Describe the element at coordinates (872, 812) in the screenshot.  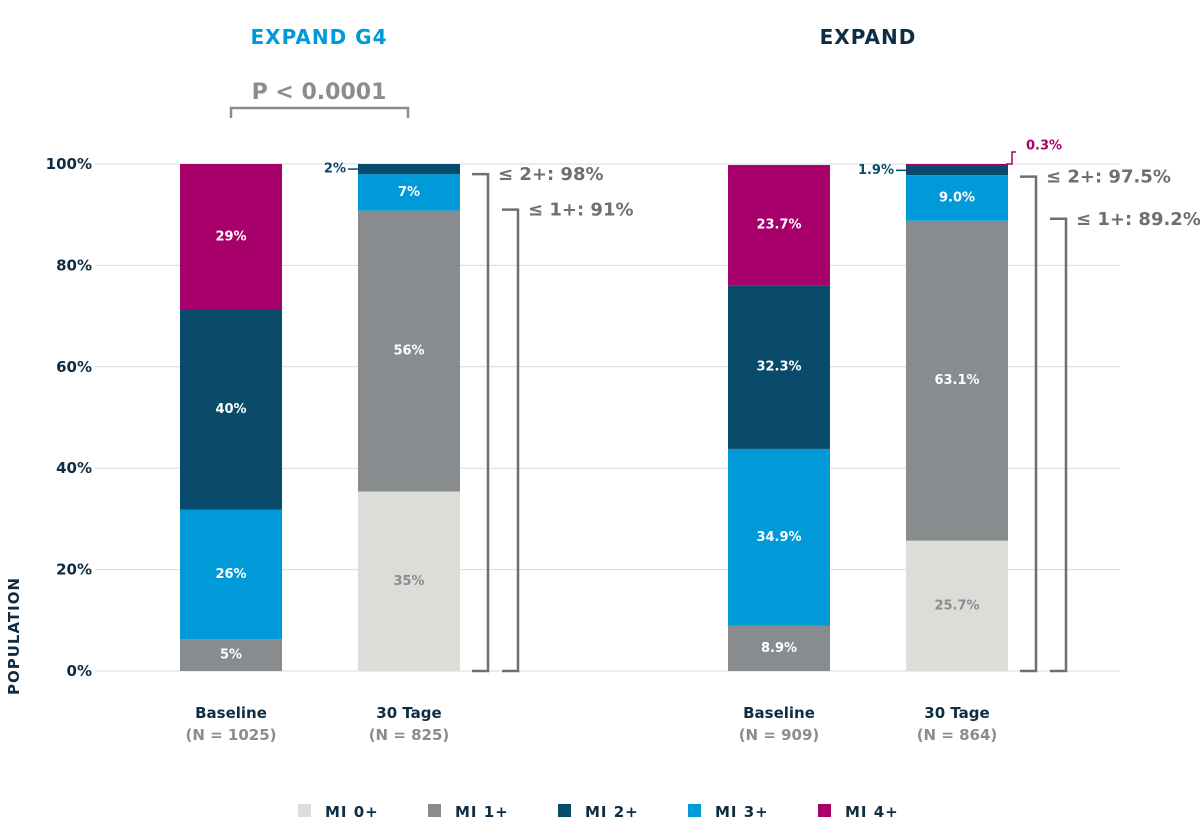
I see `legend-label: MI 4+` at that location.